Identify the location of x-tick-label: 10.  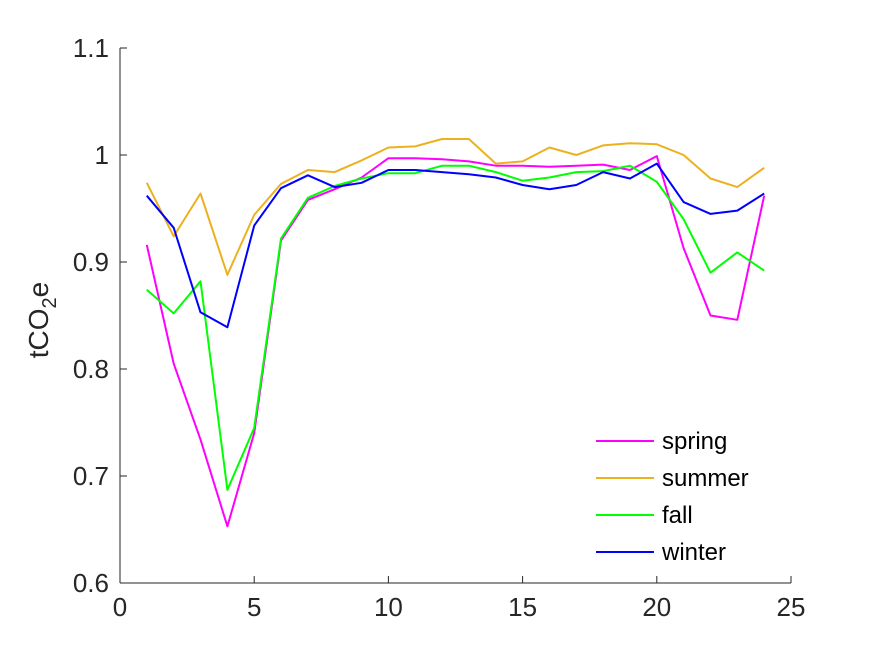
(388, 607).